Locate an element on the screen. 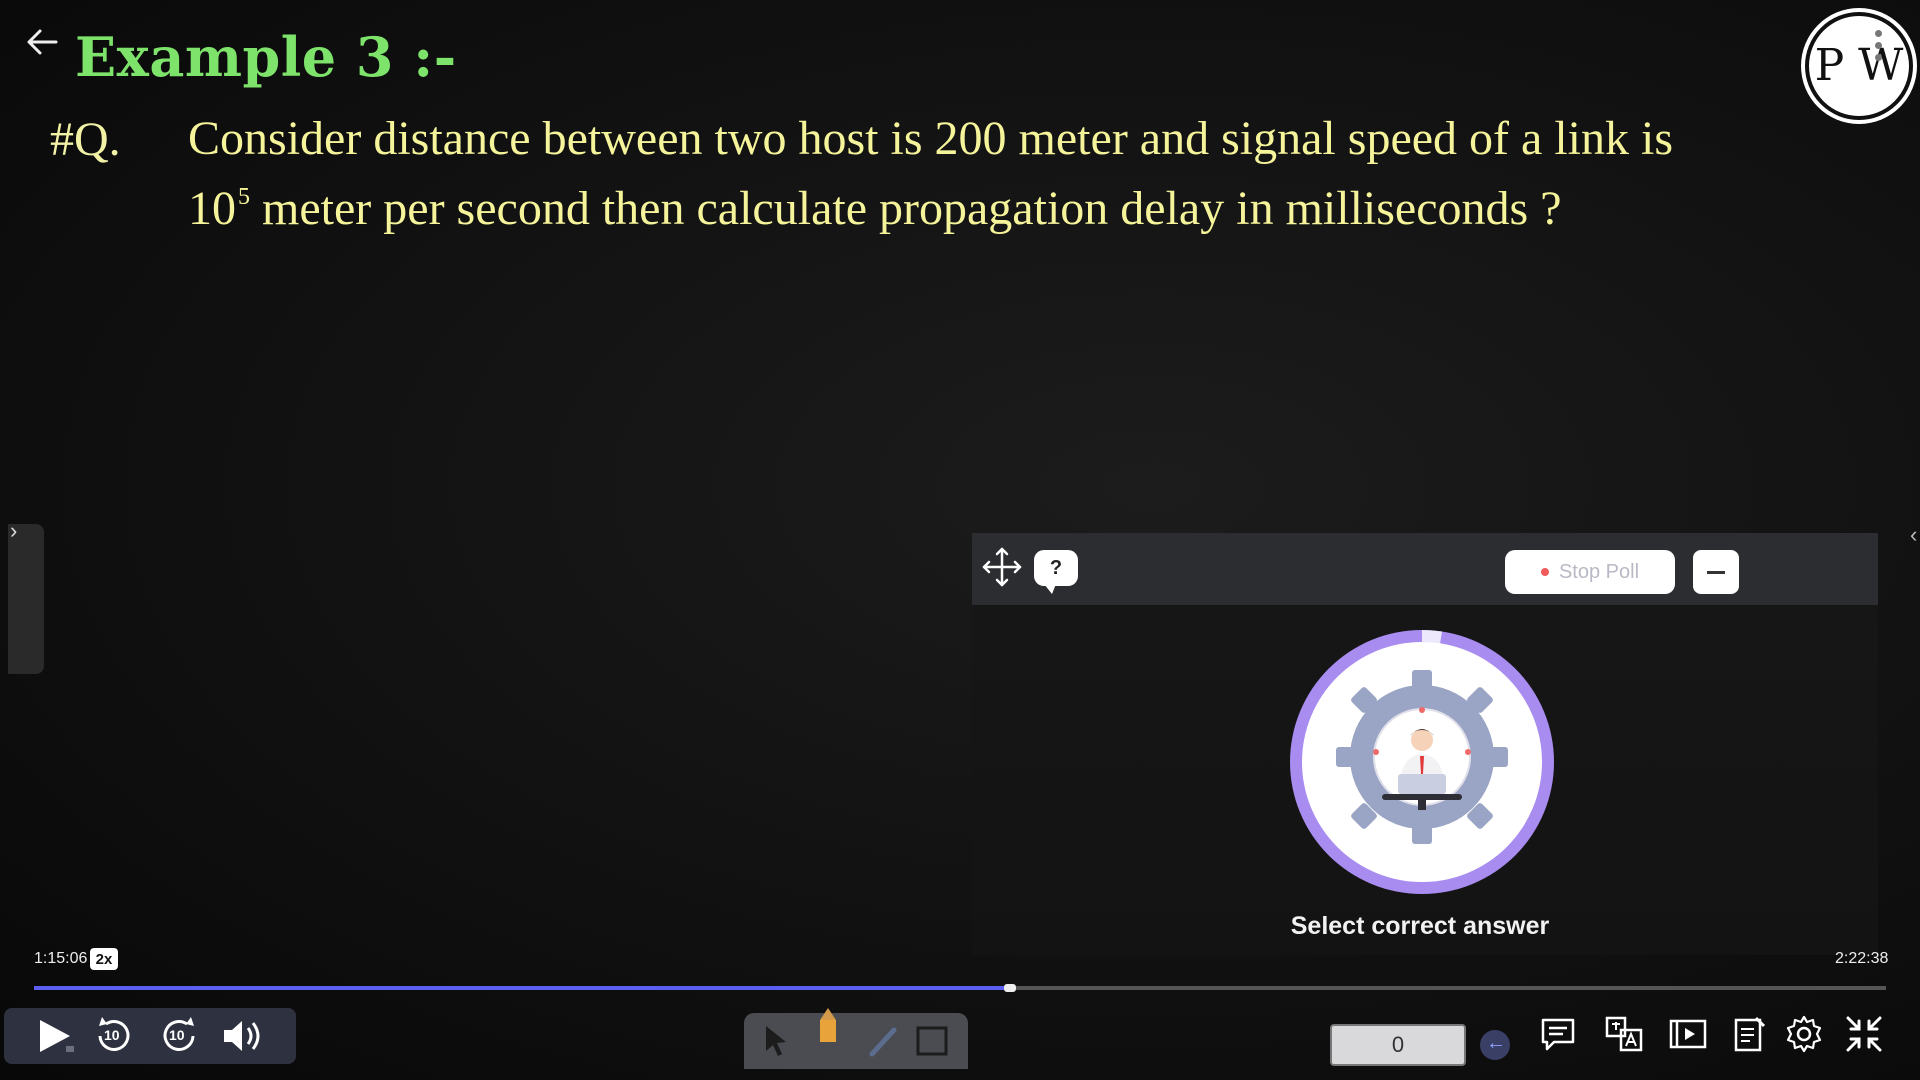 The image size is (1920, 1080). pencil-icon is located at coordinates (828, 1026).